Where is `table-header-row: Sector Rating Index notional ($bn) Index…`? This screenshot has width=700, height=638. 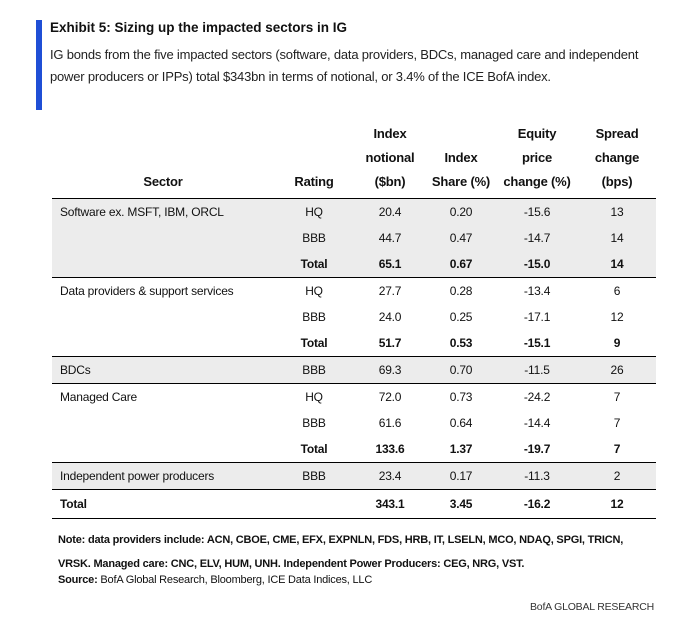
table-header-row: Sector Rating Index notional ($bn) Index… is located at coordinates (354, 160).